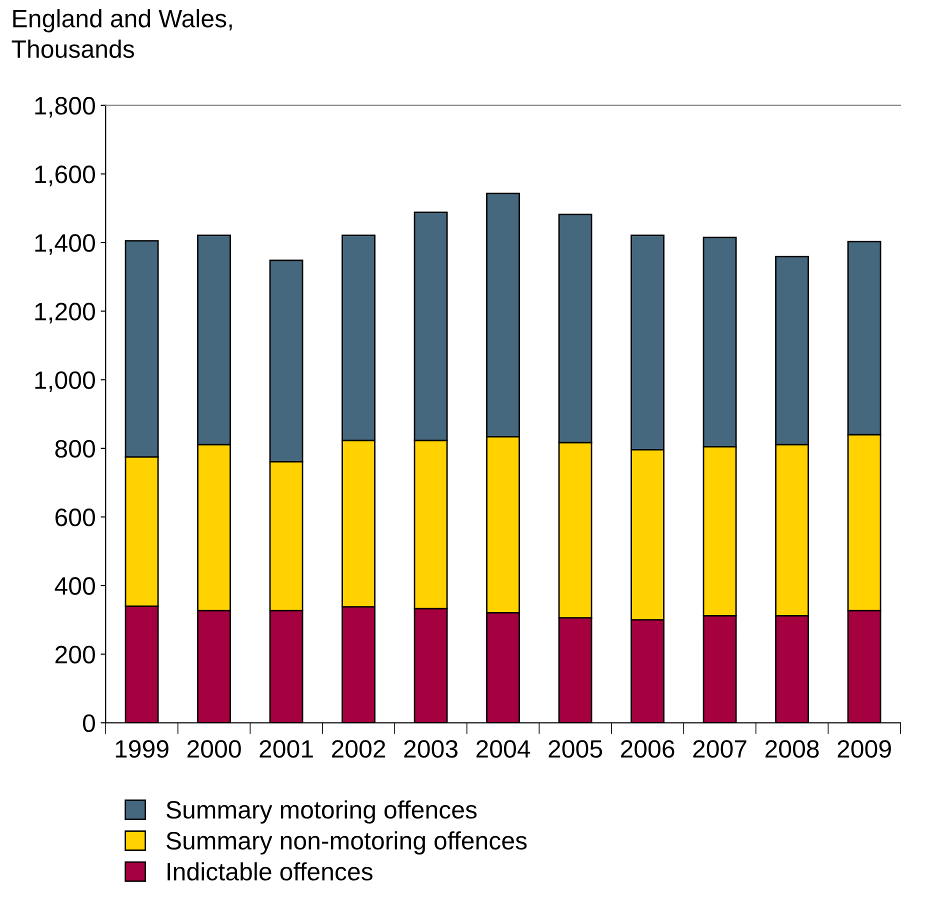  Describe the element at coordinates (65, 244) in the screenshot. I see `y-tick-label: 1,400` at that location.